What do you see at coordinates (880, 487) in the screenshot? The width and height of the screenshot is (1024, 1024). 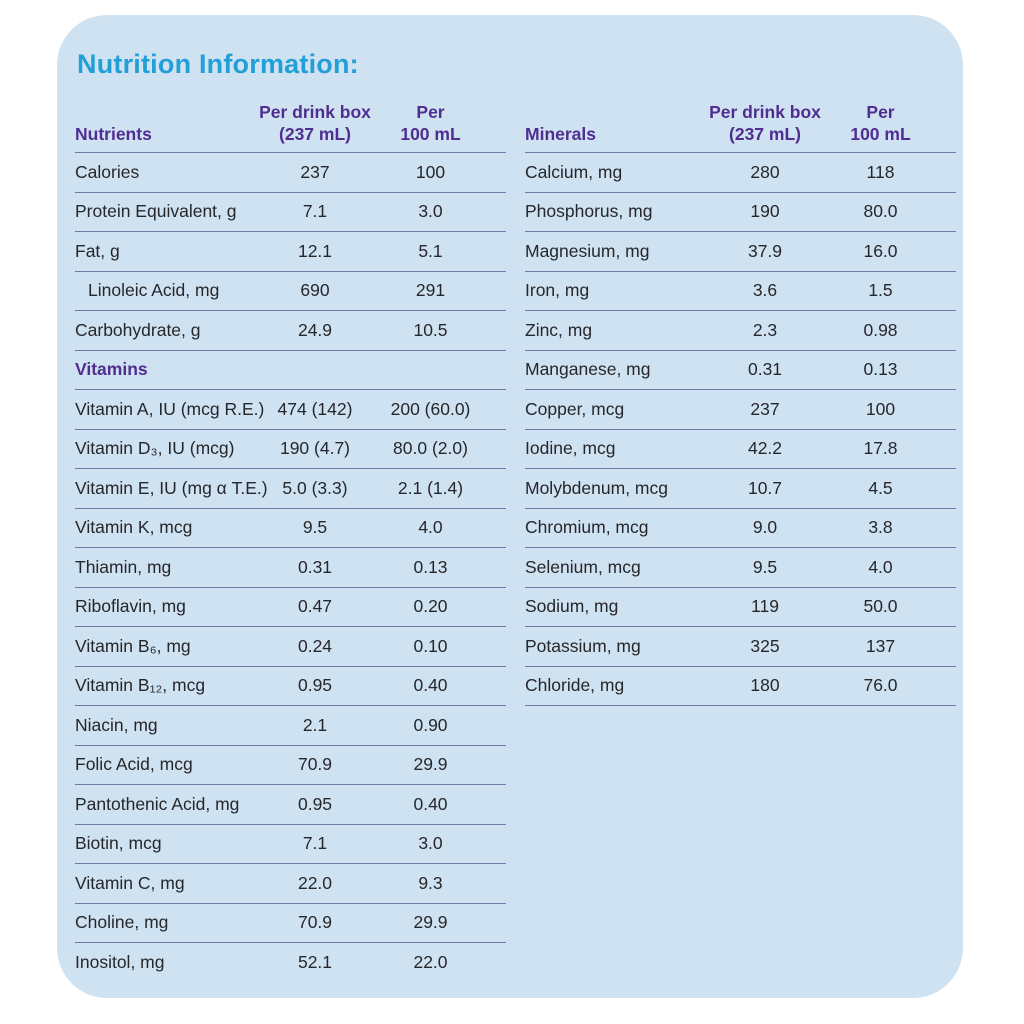 I see `row-value-per-100ml: 4.5` at bounding box center [880, 487].